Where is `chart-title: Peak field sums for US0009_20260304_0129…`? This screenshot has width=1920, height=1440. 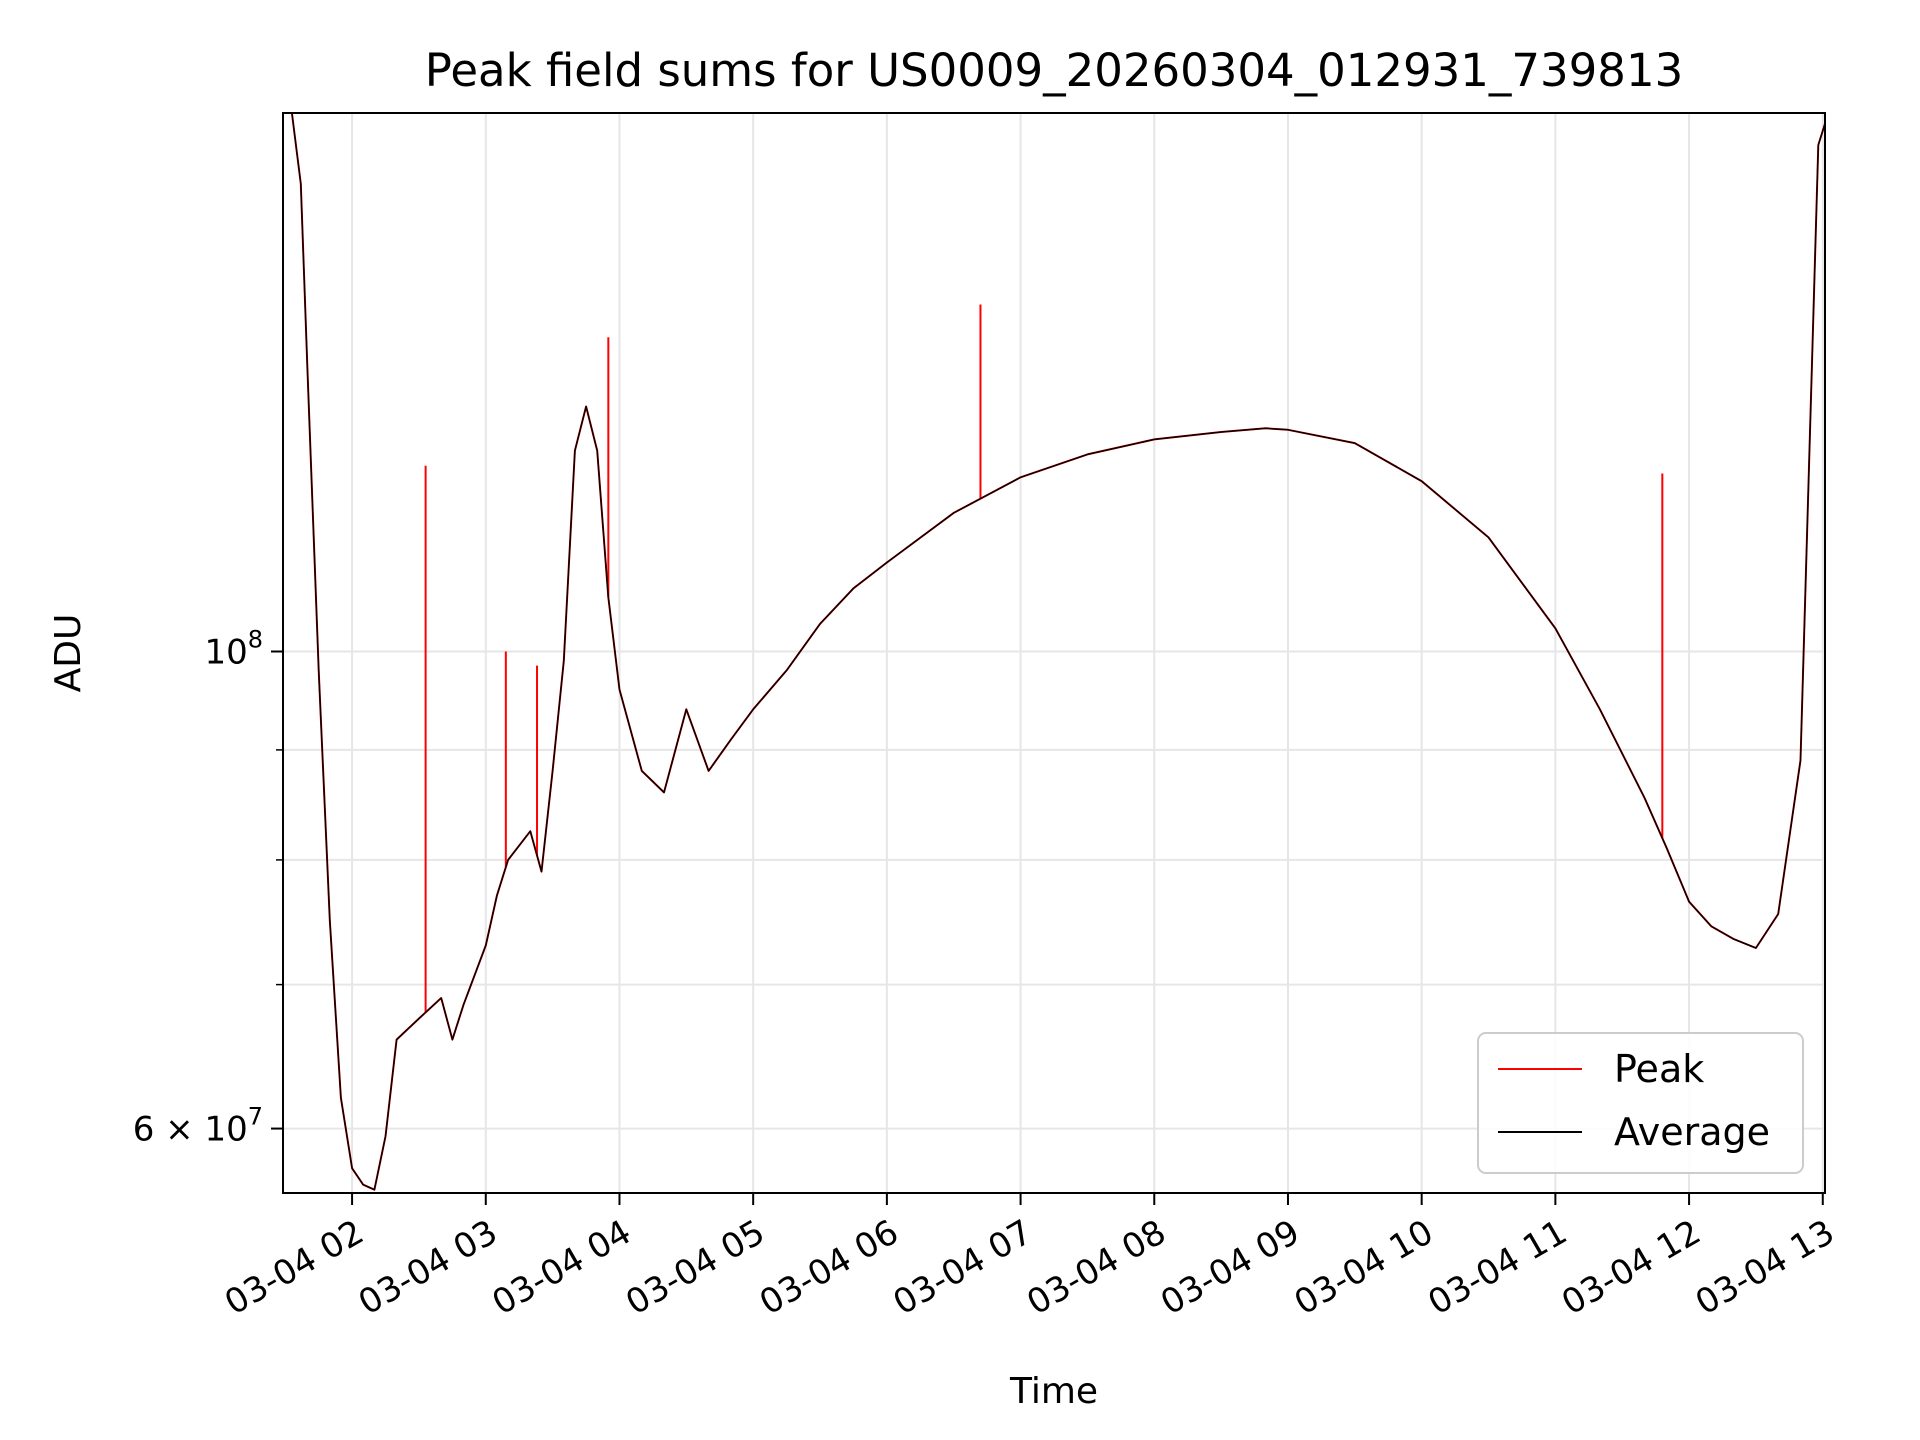 chart-title: Peak field sums for US0009_20260304_0129… is located at coordinates (1054, 70).